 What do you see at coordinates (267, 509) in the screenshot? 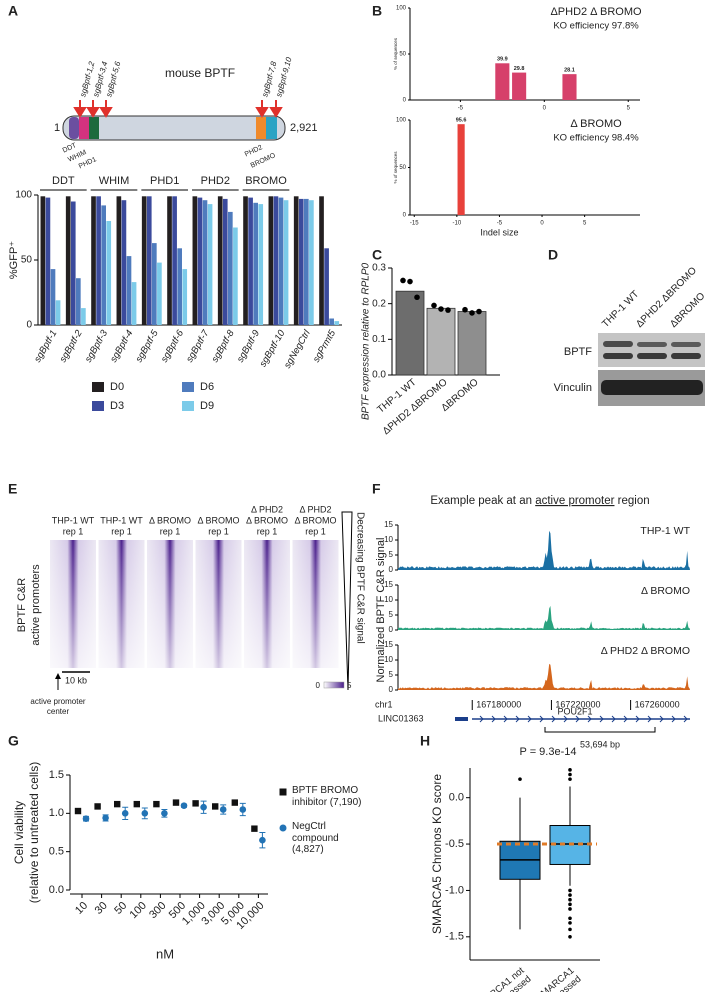
I see `column-header: Δ PHD2` at bounding box center [267, 509].